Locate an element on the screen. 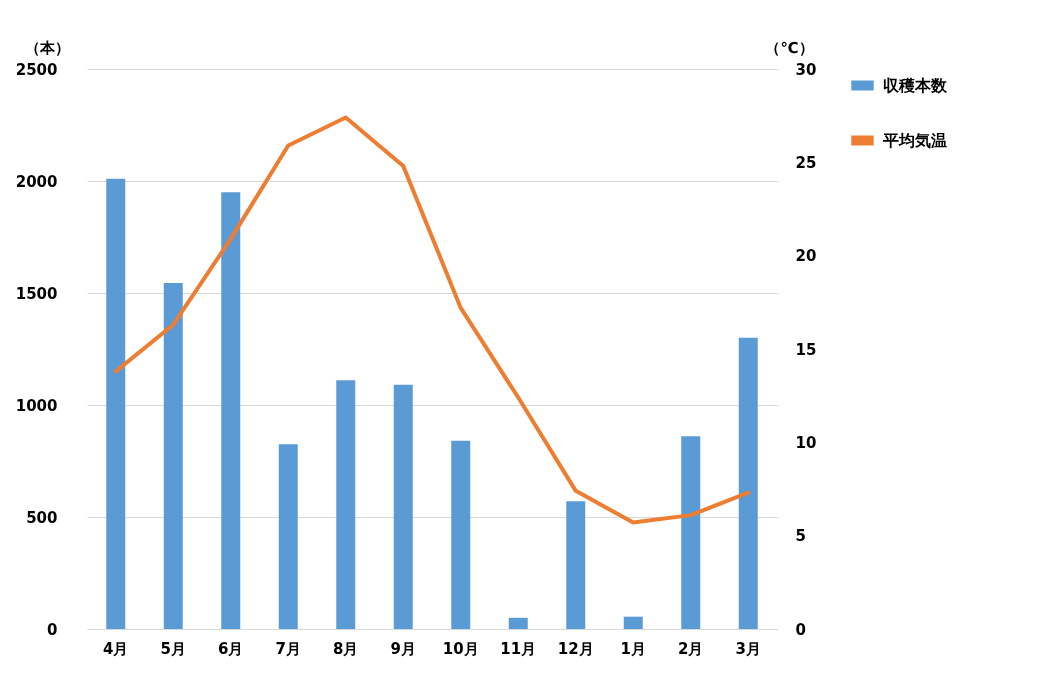 Image resolution: width=1043 pixels, height=677 pixels. legend-label: 平均気温 is located at coordinates (914, 140).